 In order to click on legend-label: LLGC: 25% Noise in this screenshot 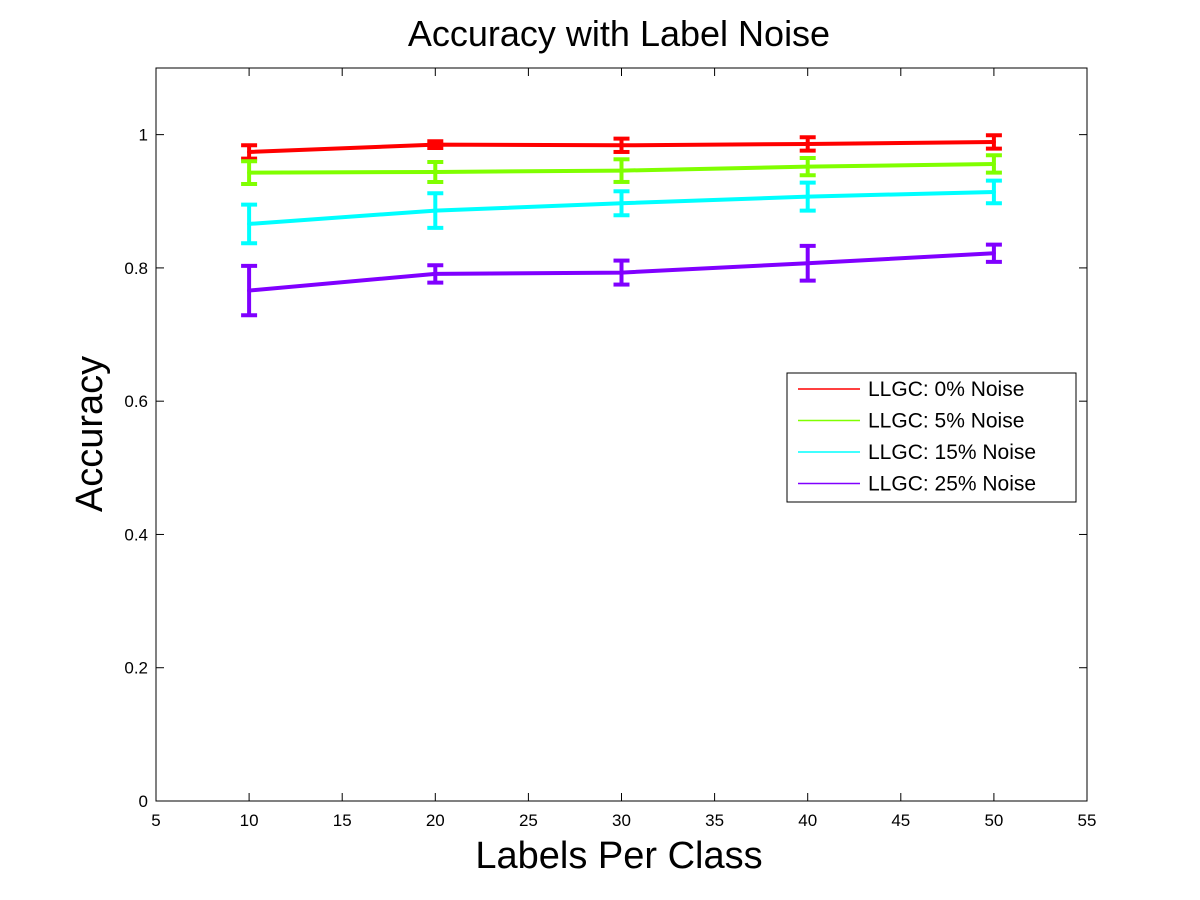, I will do `click(952, 484)`.